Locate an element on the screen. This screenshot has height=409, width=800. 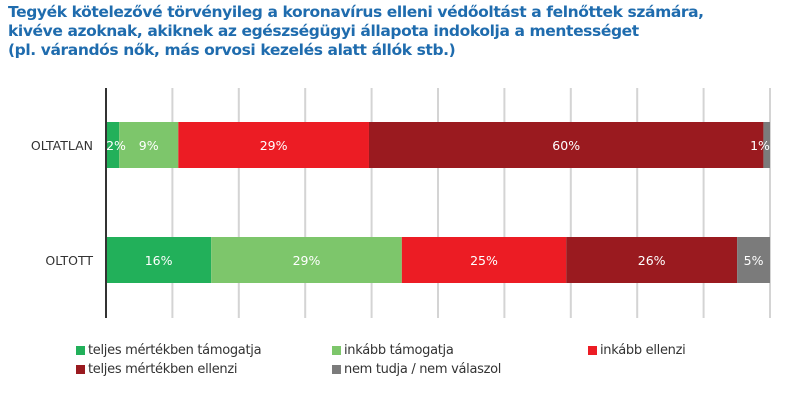
data-label: 5% is located at coordinates (754, 260).